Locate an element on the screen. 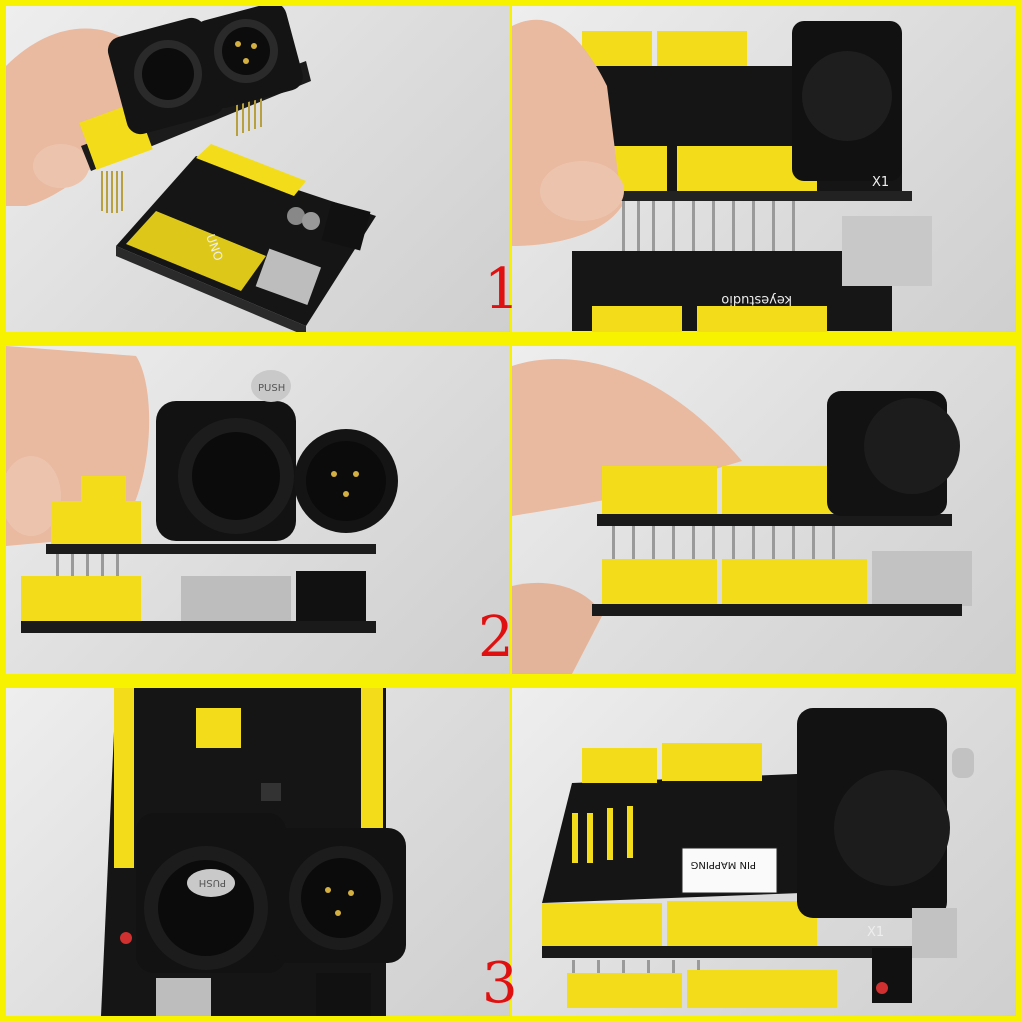  photo-side-view-left: PUSH is located at coordinates (202, 489).